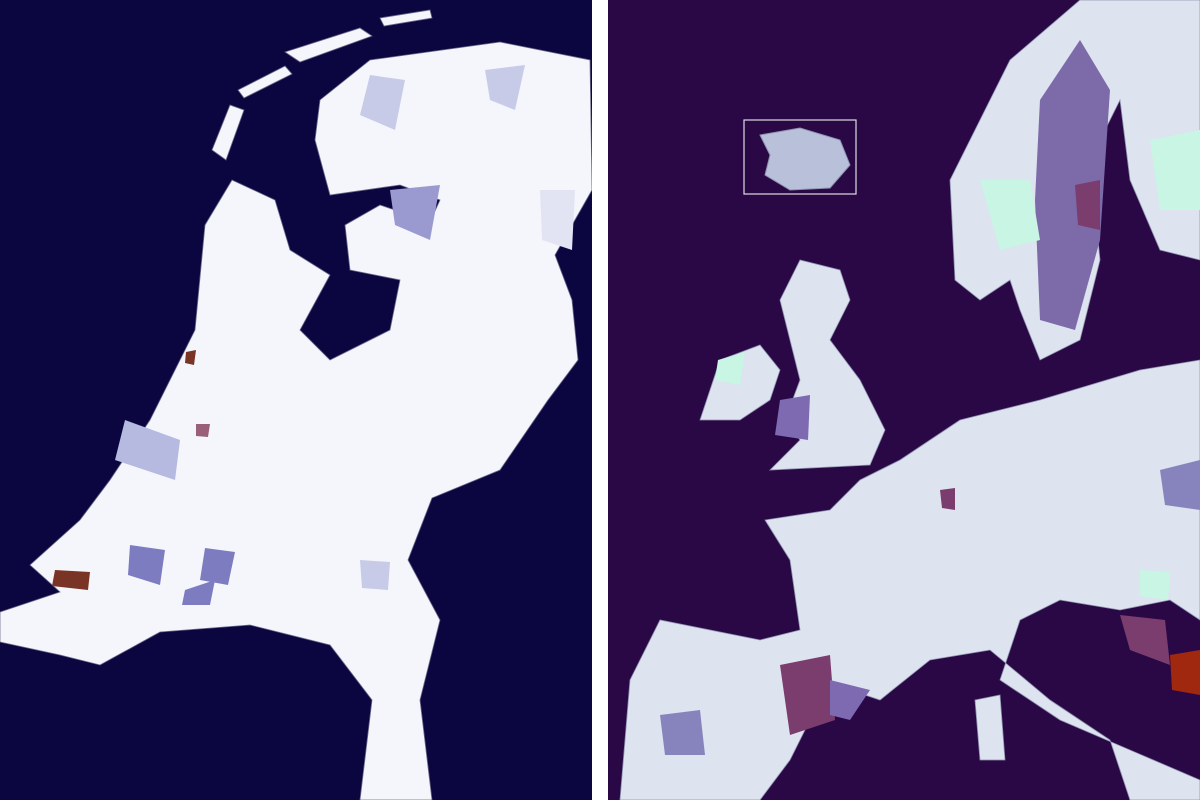 This screenshot has height=800, width=1200. Describe the element at coordinates (990, 727) in the screenshot. I see `sardinia-corsica` at that location.